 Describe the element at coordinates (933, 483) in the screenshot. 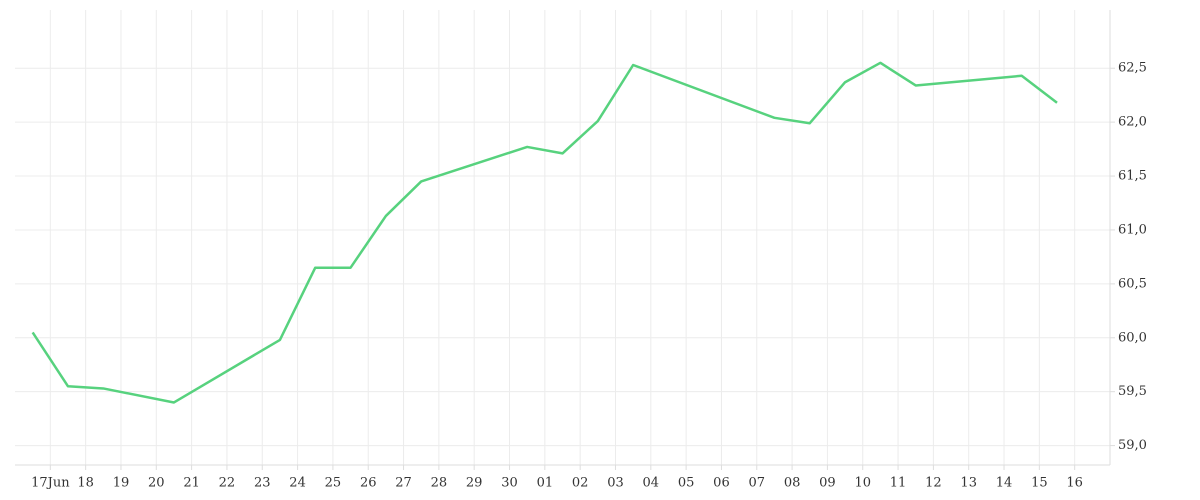

I see `x-tick-label: 12` at that location.